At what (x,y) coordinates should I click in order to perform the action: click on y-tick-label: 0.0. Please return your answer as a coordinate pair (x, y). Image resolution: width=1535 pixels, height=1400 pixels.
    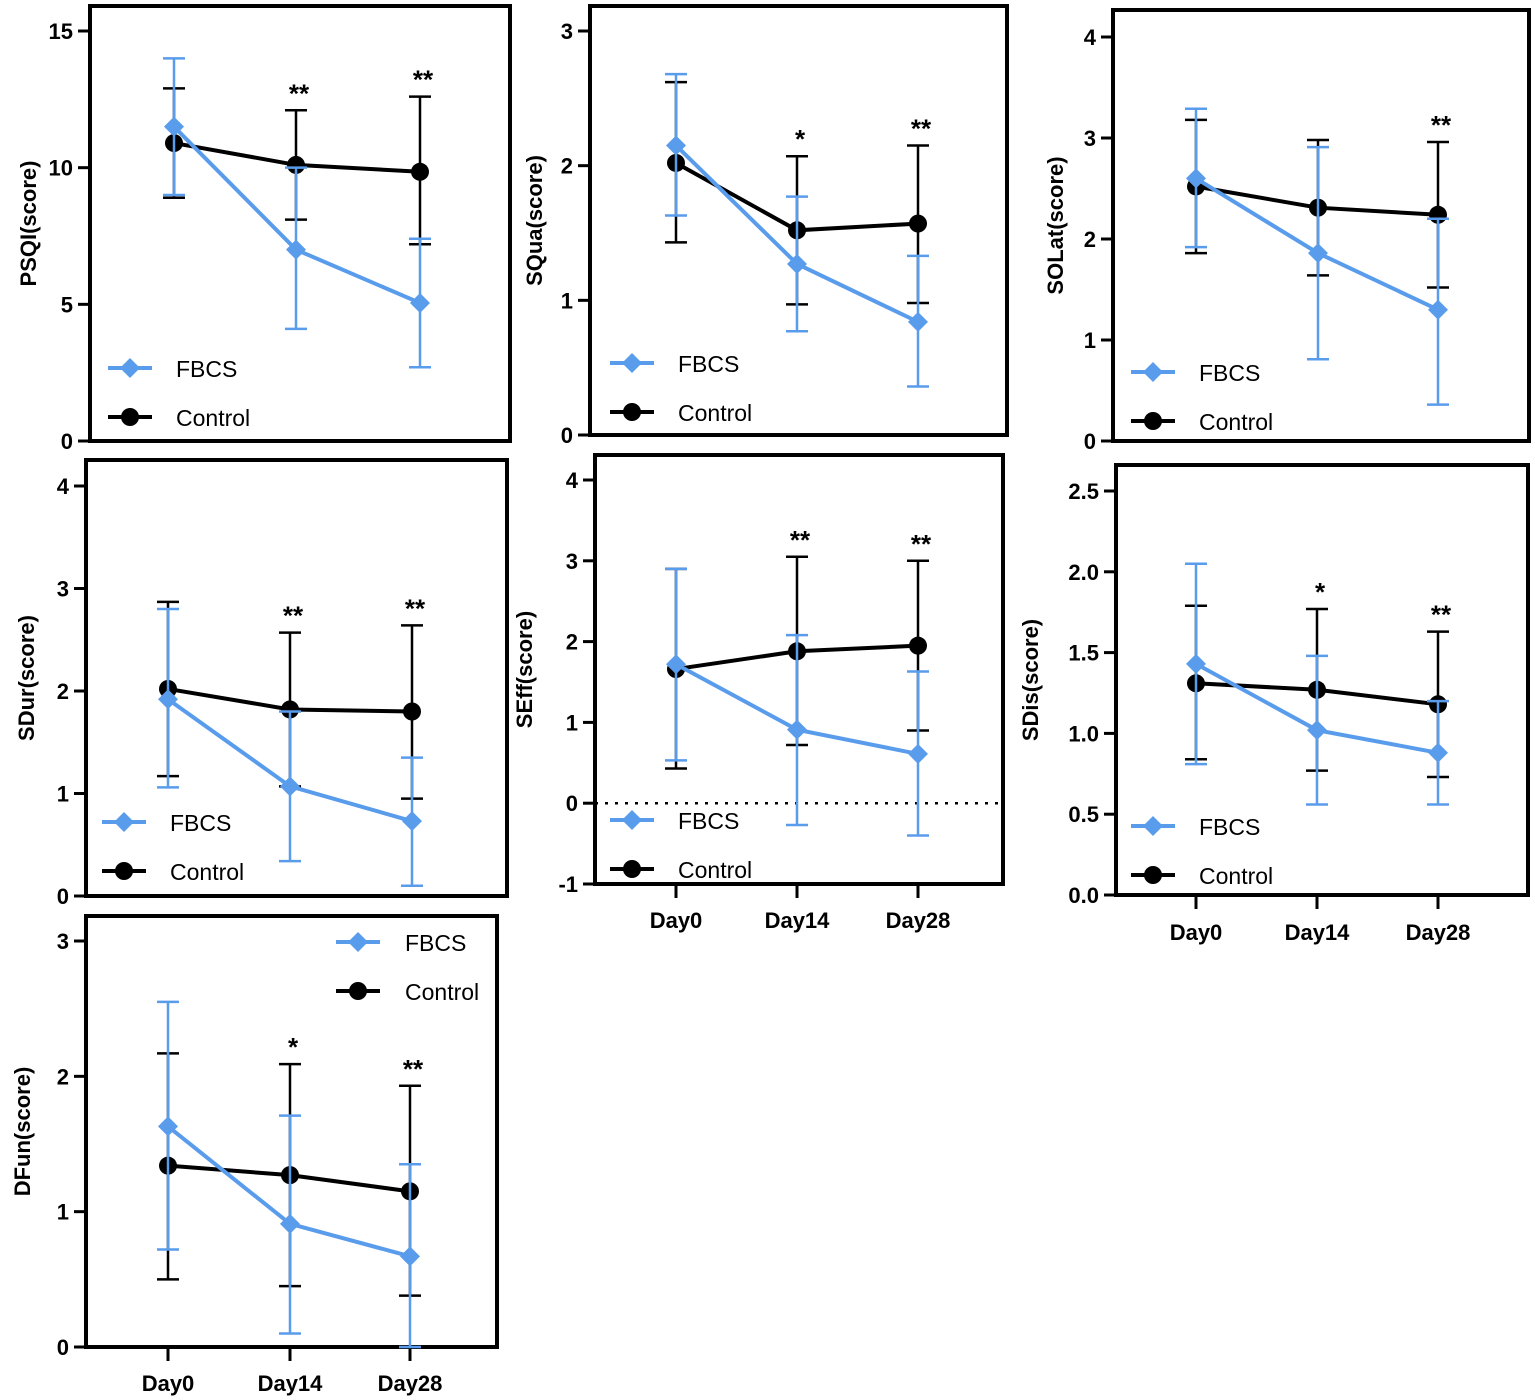
    Looking at the image, I should click on (1083, 895).